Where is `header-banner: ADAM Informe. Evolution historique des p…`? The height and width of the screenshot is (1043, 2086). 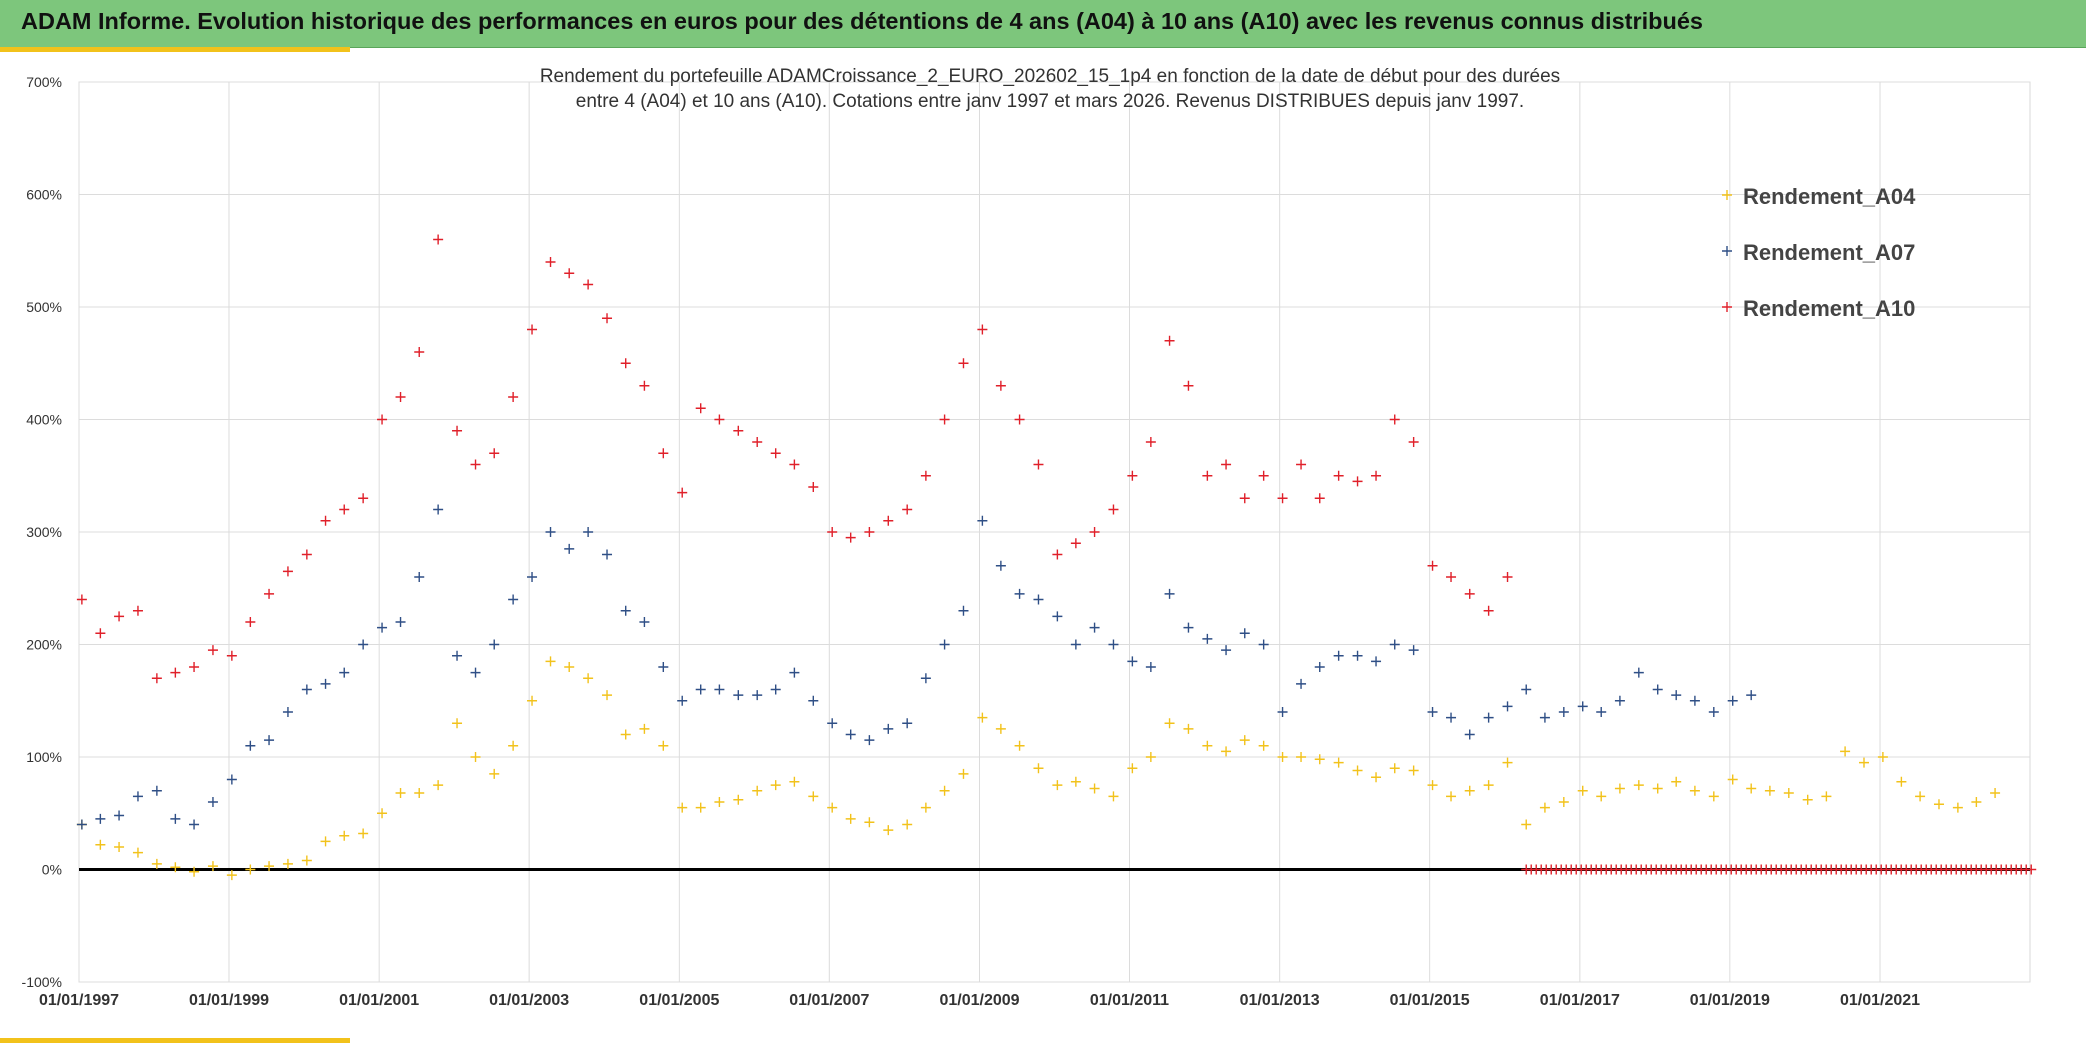
header-banner: ADAM Informe. Evolution historique des p… is located at coordinates (1043, 24).